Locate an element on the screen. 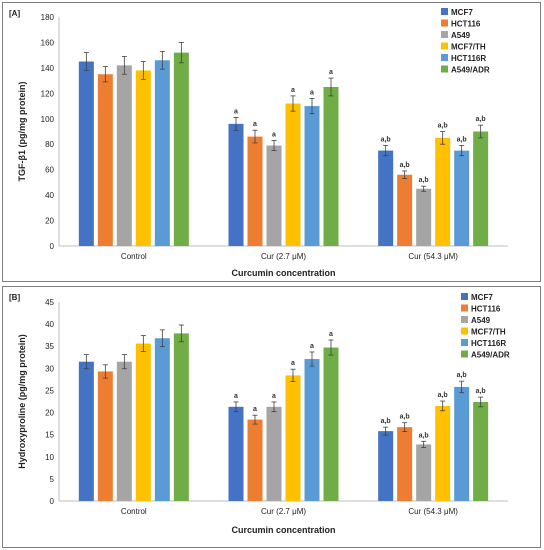 This screenshot has height=550, width=544. legend-label: HCT116R is located at coordinates (488, 343).